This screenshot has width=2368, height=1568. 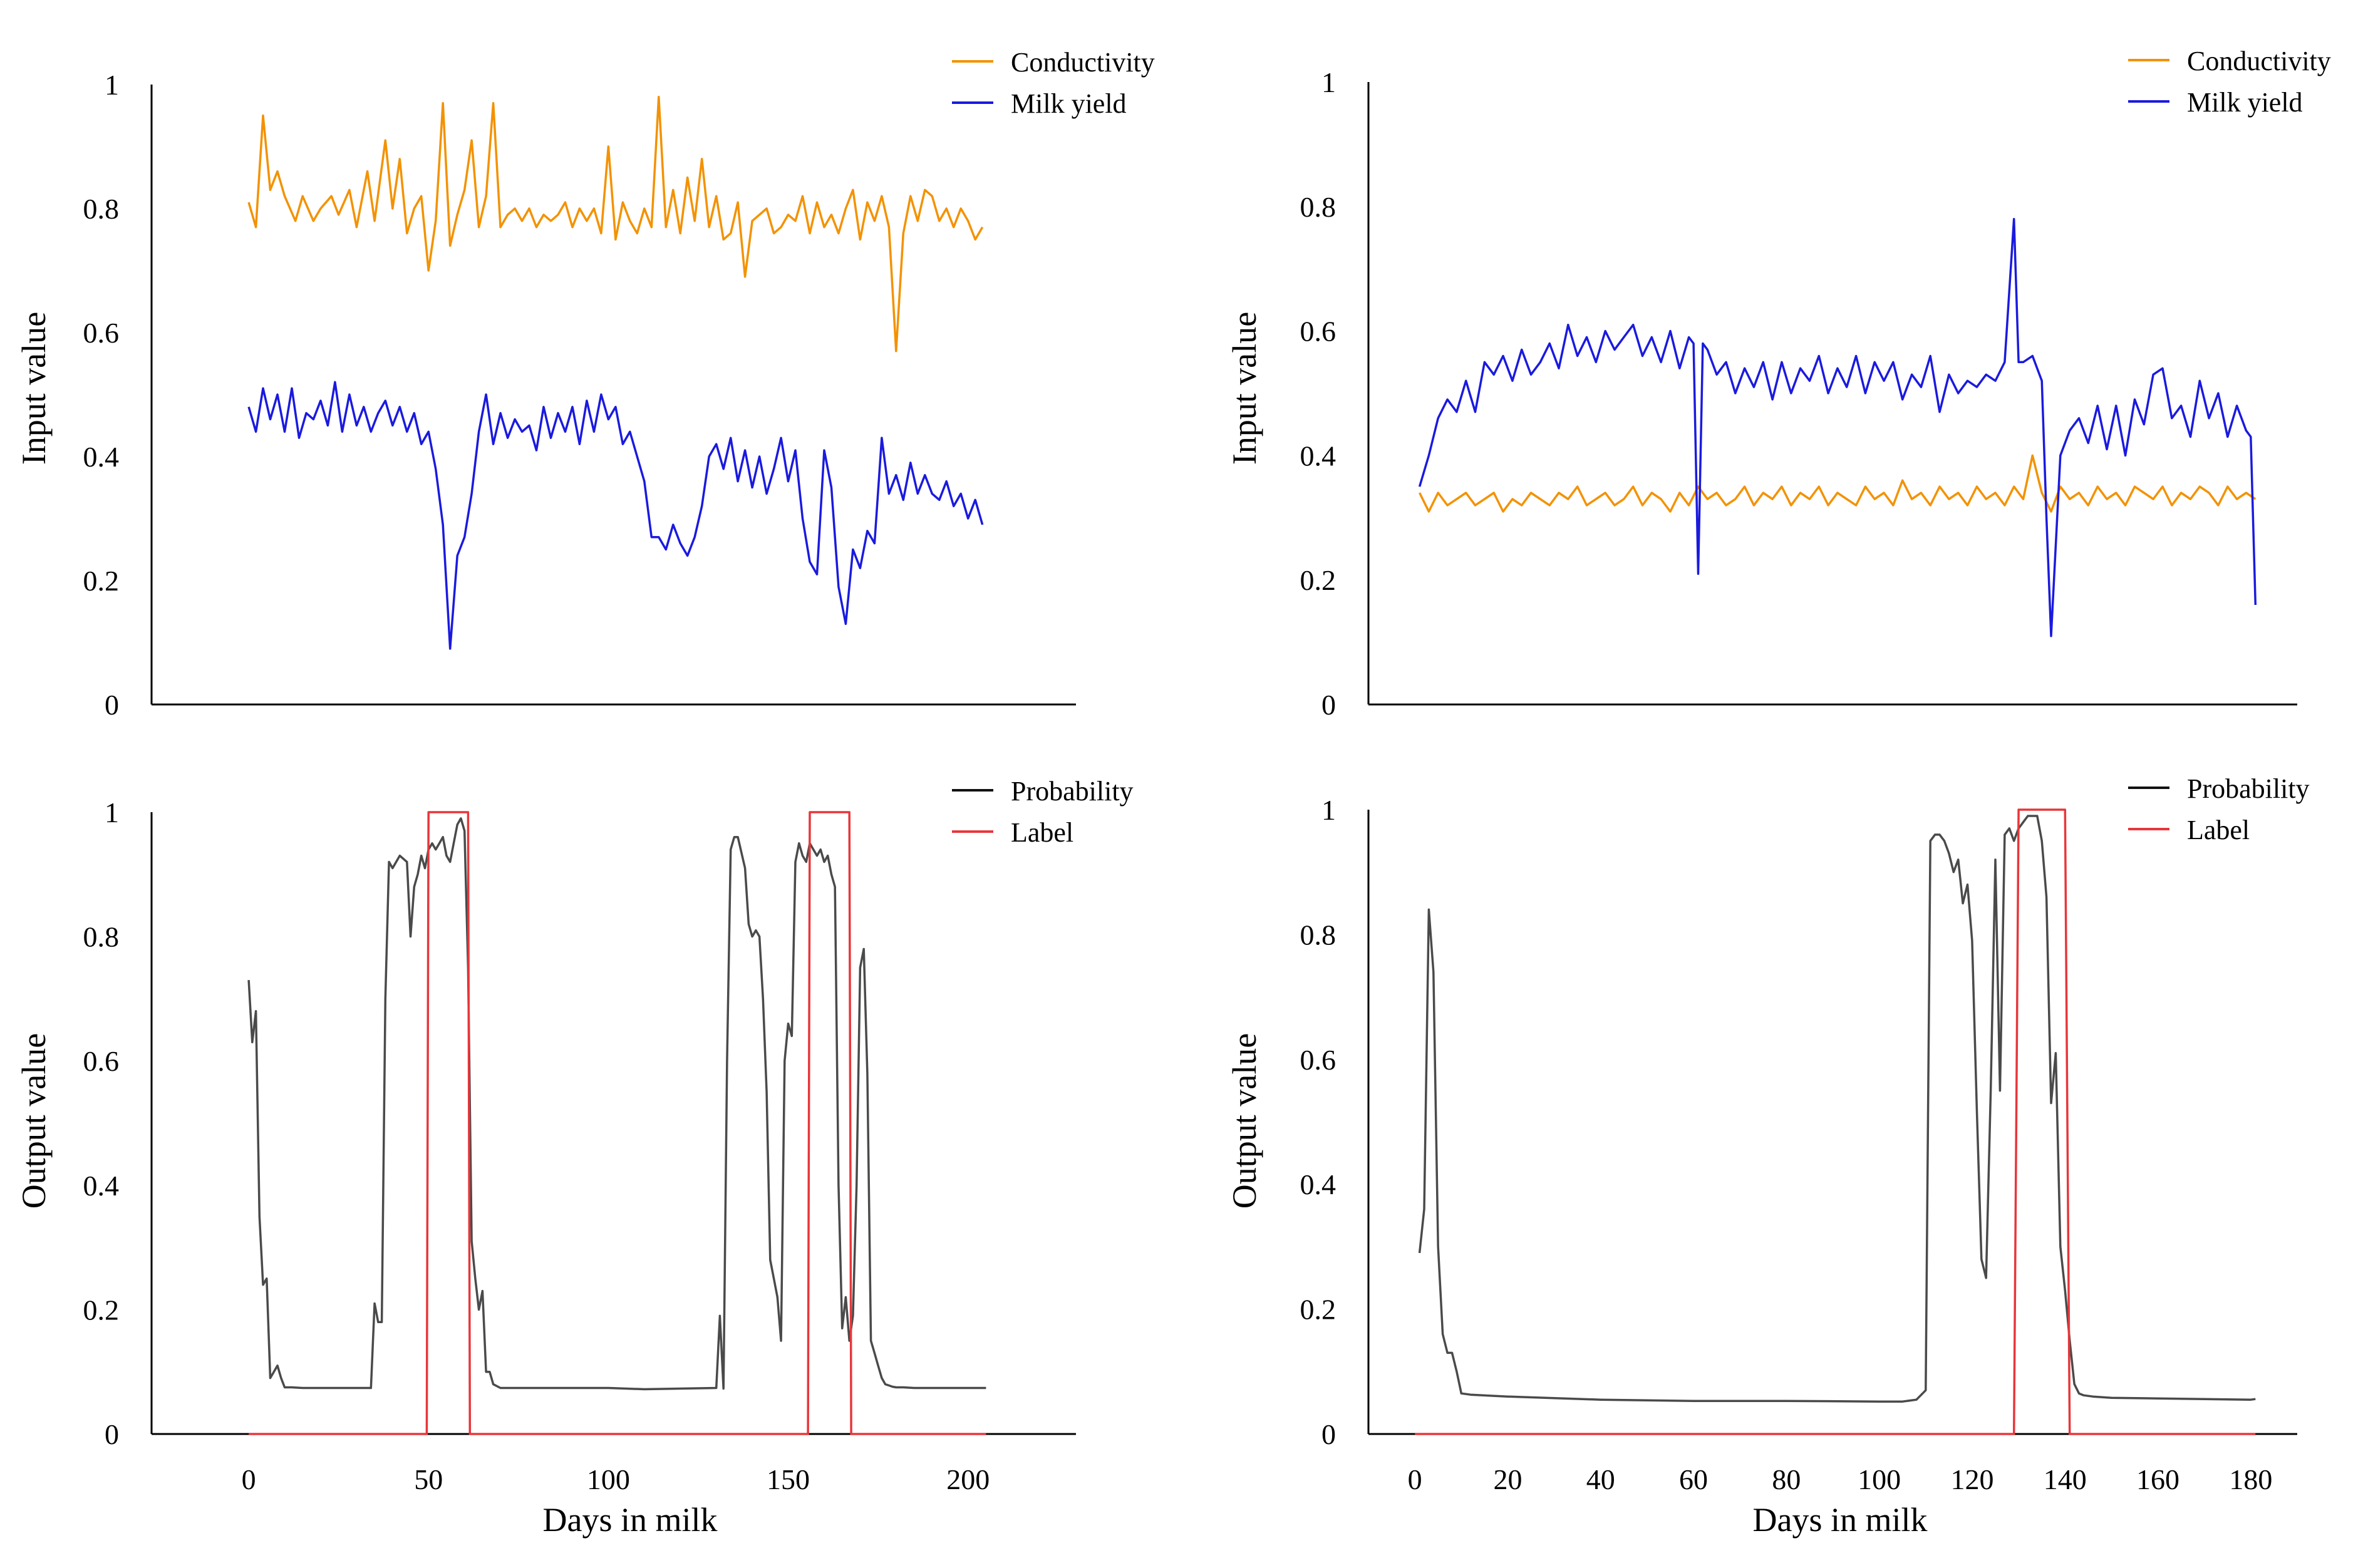 What do you see at coordinates (2250, 1479) in the screenshot?
I see `x-tick-label: 180` at bounding box center [2250, 1479].